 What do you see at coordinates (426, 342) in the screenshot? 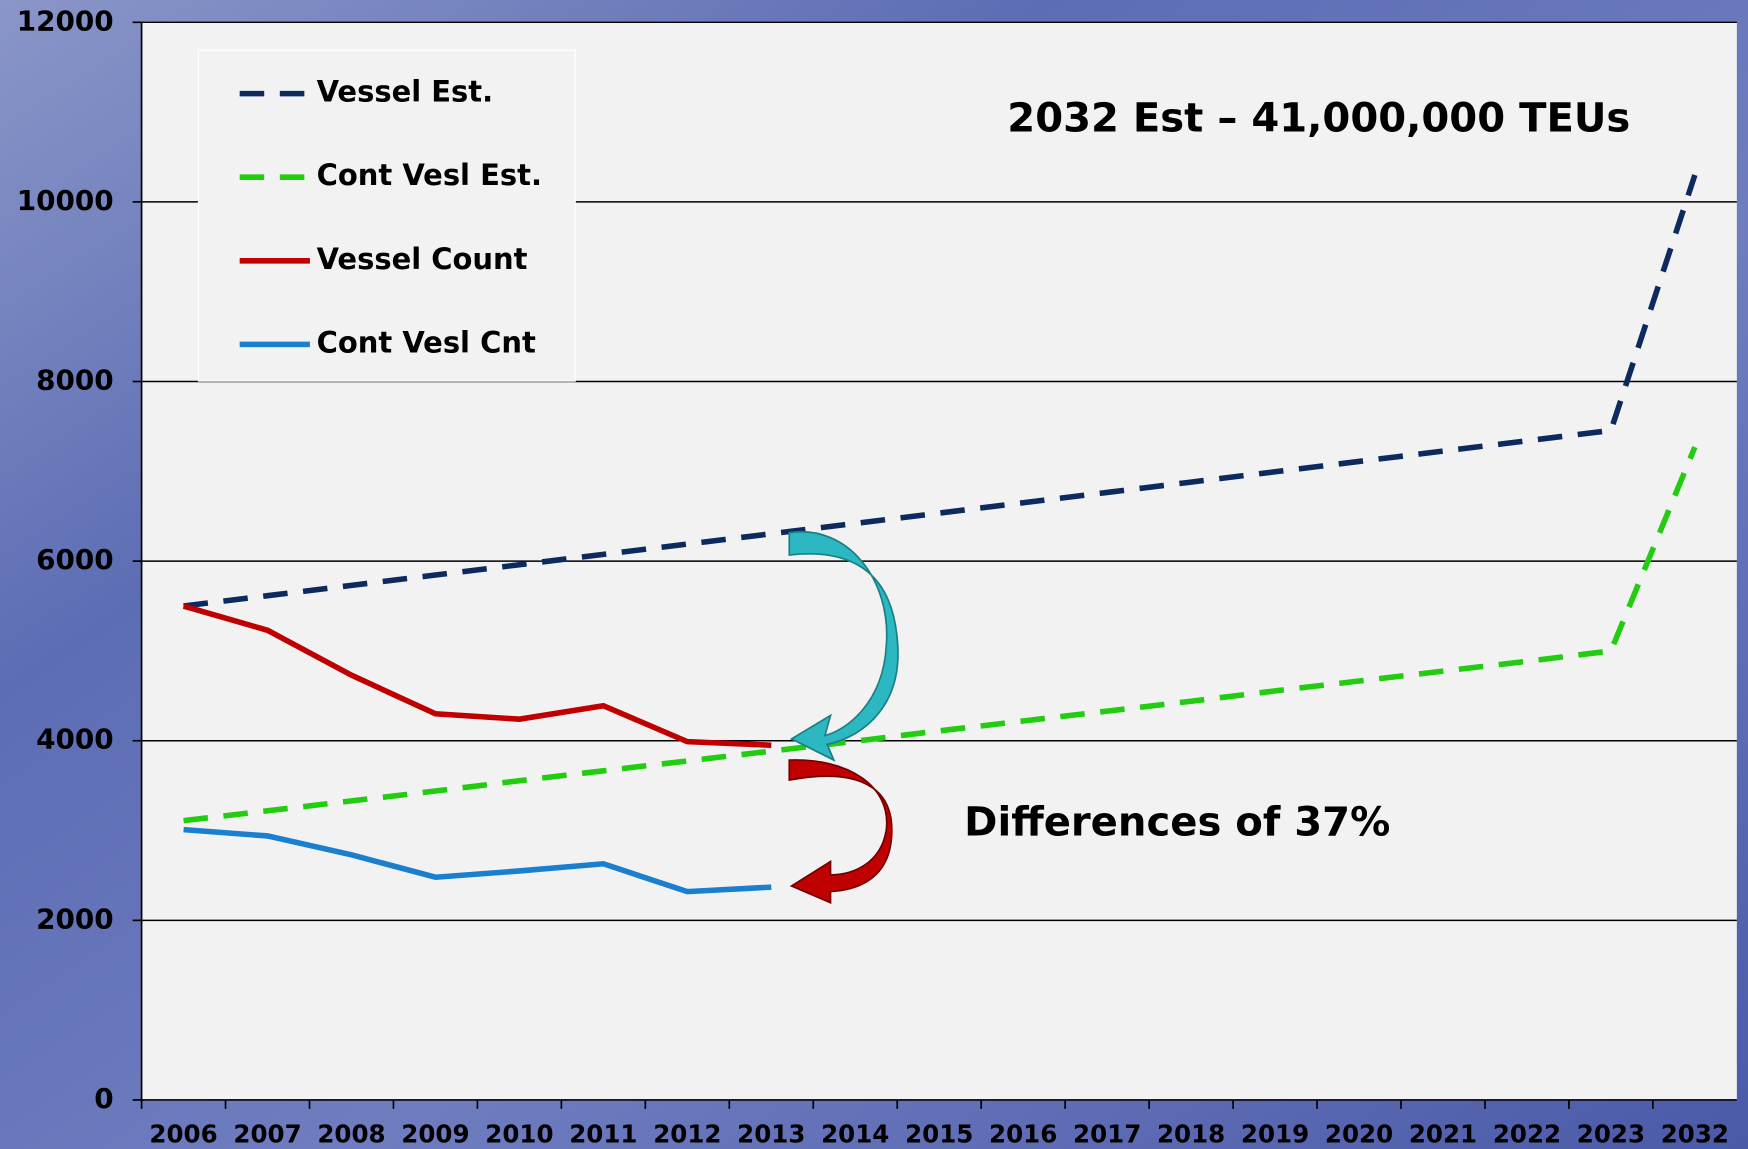
I see `legend-label: Cont Vesl Cnt` at bounding box center [426, 342].